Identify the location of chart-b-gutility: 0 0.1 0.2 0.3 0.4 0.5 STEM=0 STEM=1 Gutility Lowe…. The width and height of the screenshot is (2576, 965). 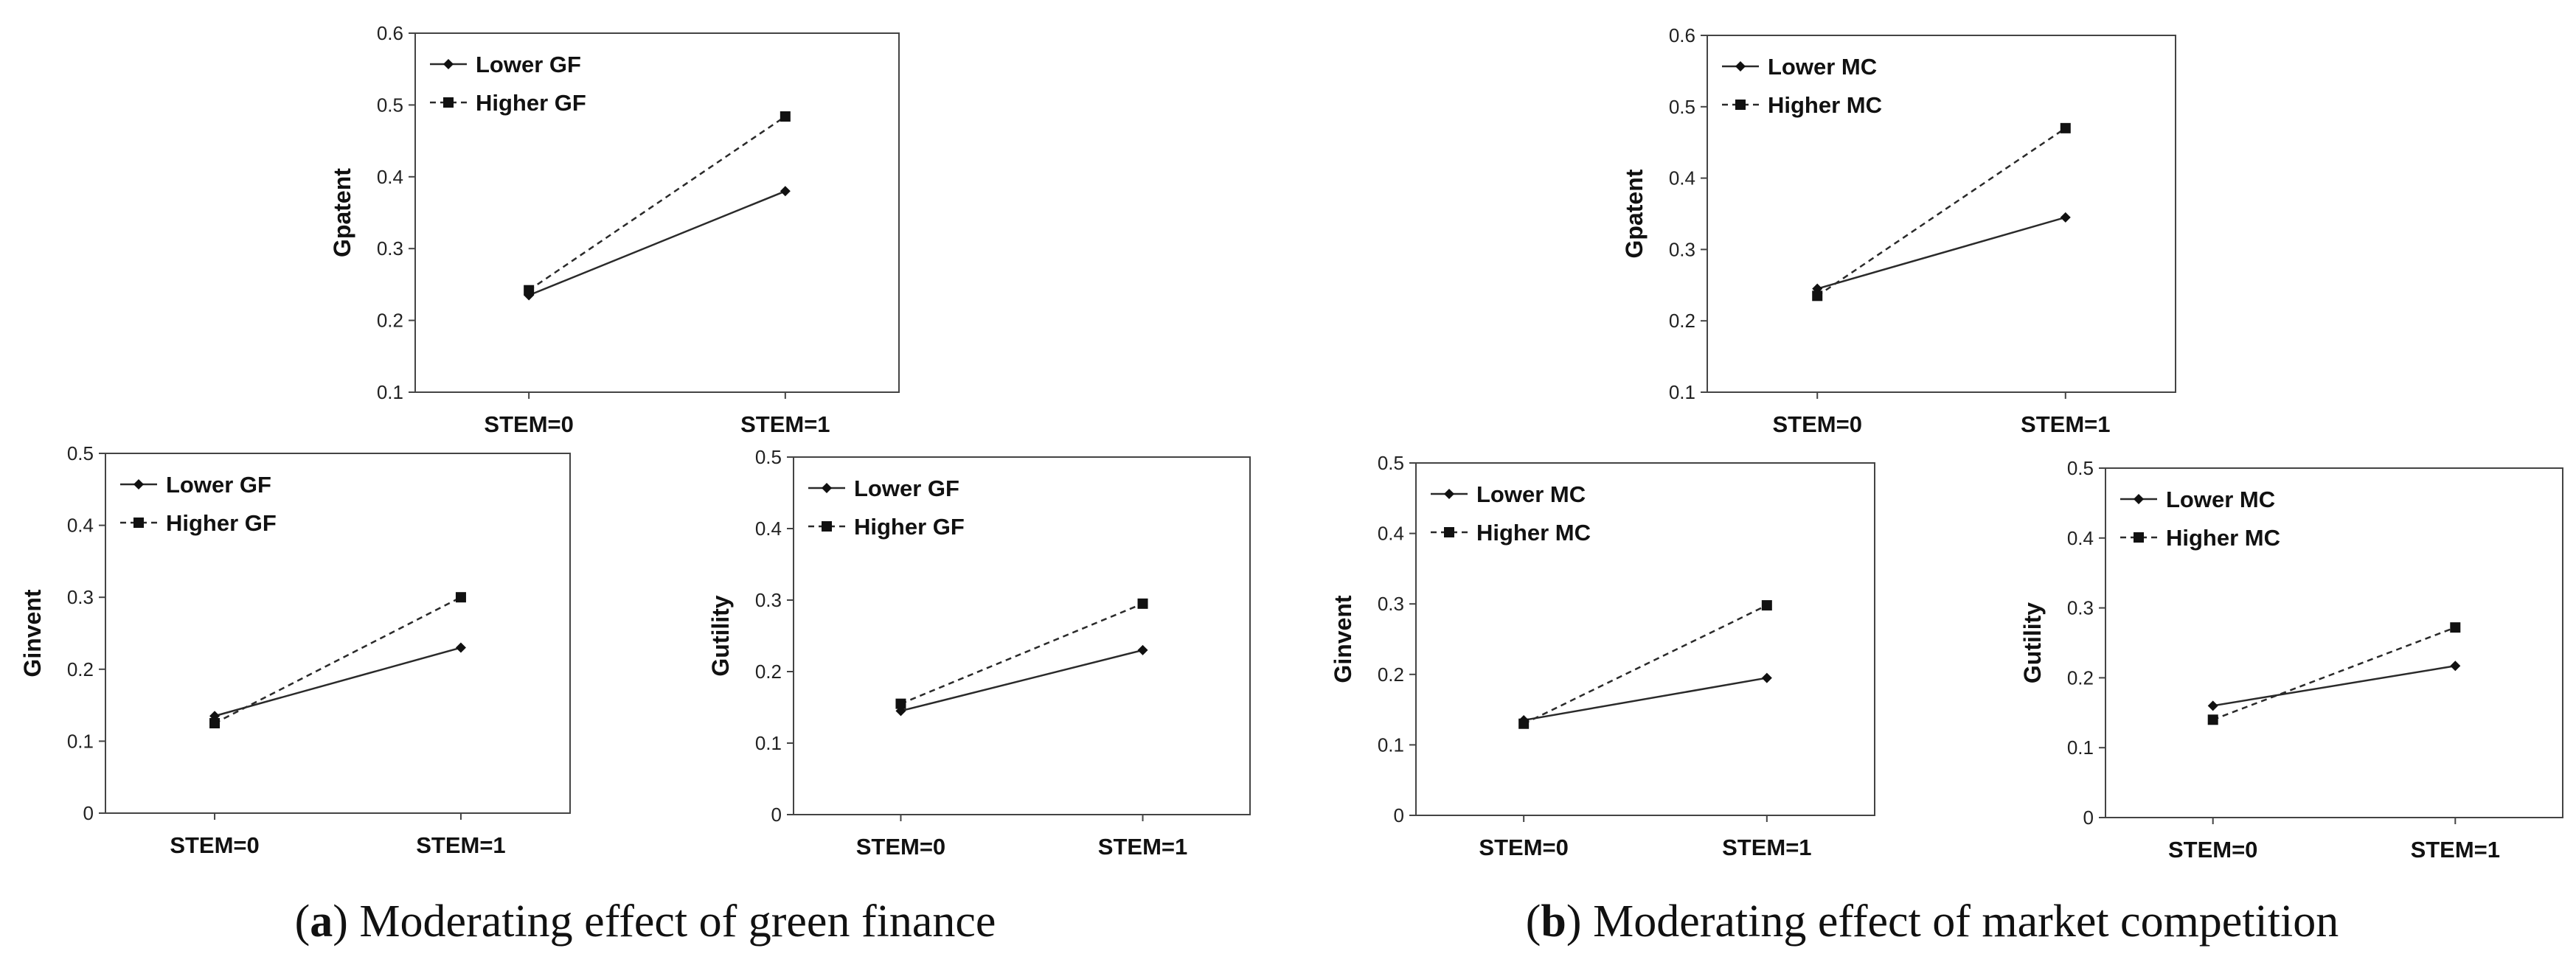
(2291, 660).